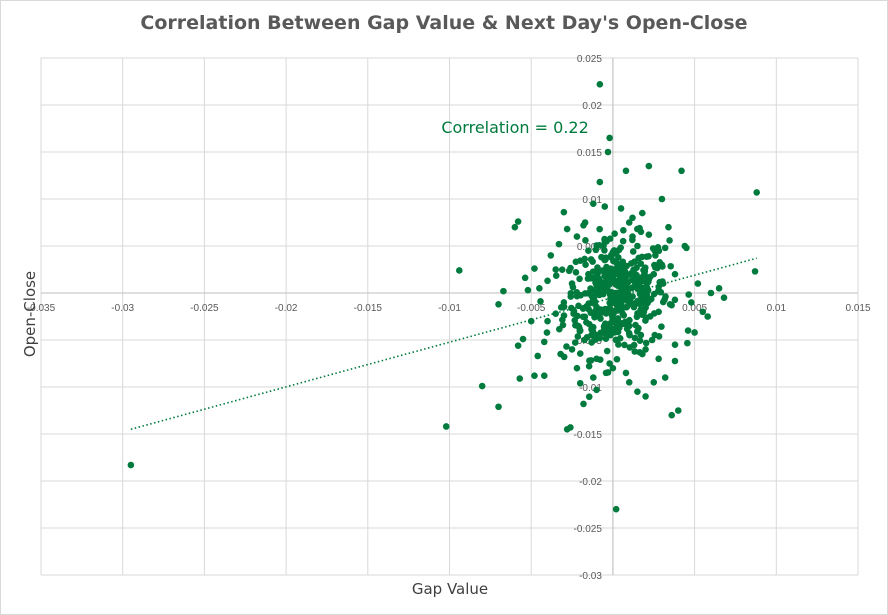 Image resolution: width=888 pixels, height=615 pixels. Describe the element at coordinates (590, 482) in the screenshot. I see `y-tick-label: -0.02` at that location.